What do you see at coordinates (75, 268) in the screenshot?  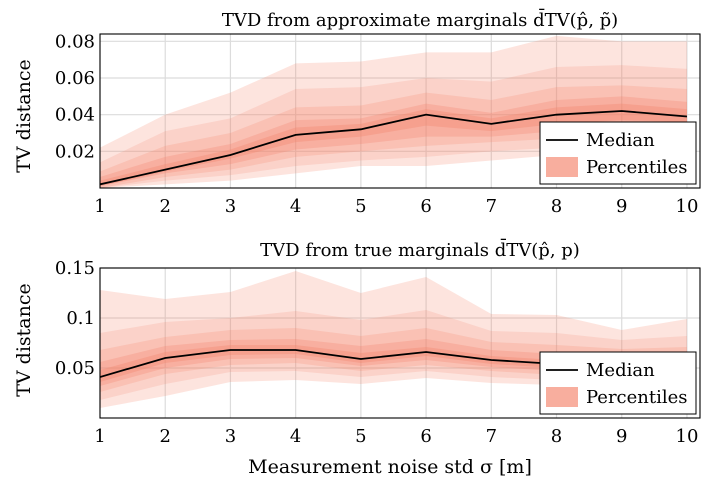 I see `y-tick-label: 0.15` at bounding box center [75, 268].